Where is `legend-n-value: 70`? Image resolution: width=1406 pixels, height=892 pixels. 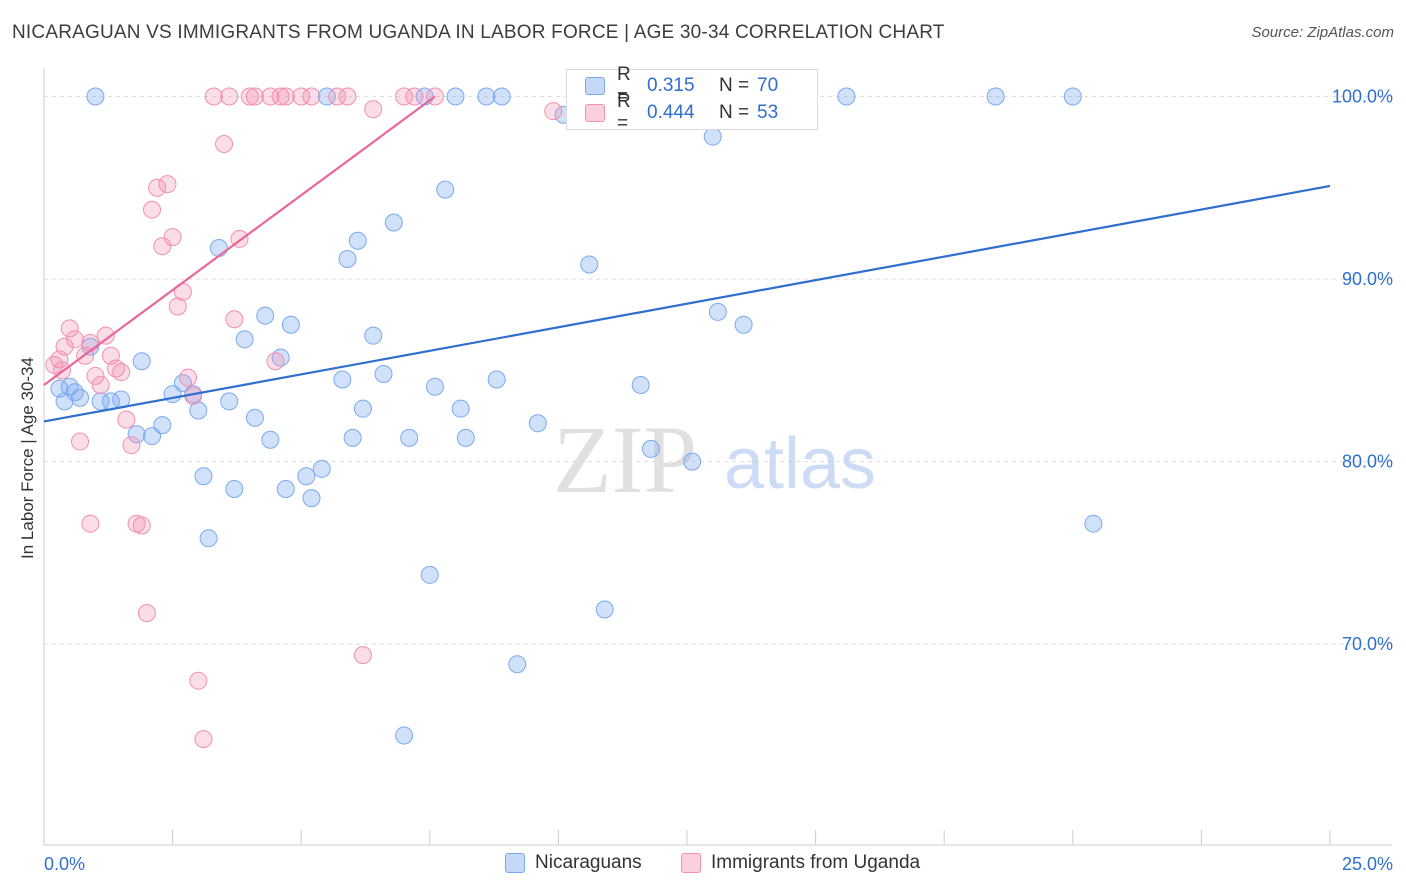
legend-n-value: 70 is located at coordinates (768, 85).